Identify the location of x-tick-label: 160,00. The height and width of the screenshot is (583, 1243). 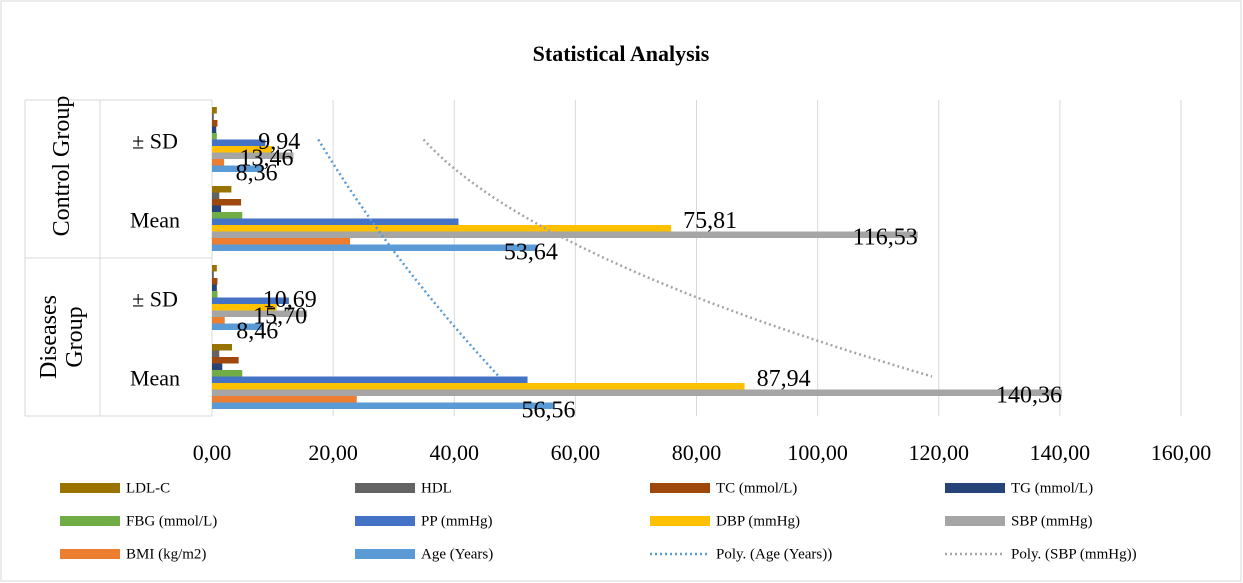
(1181, 452).